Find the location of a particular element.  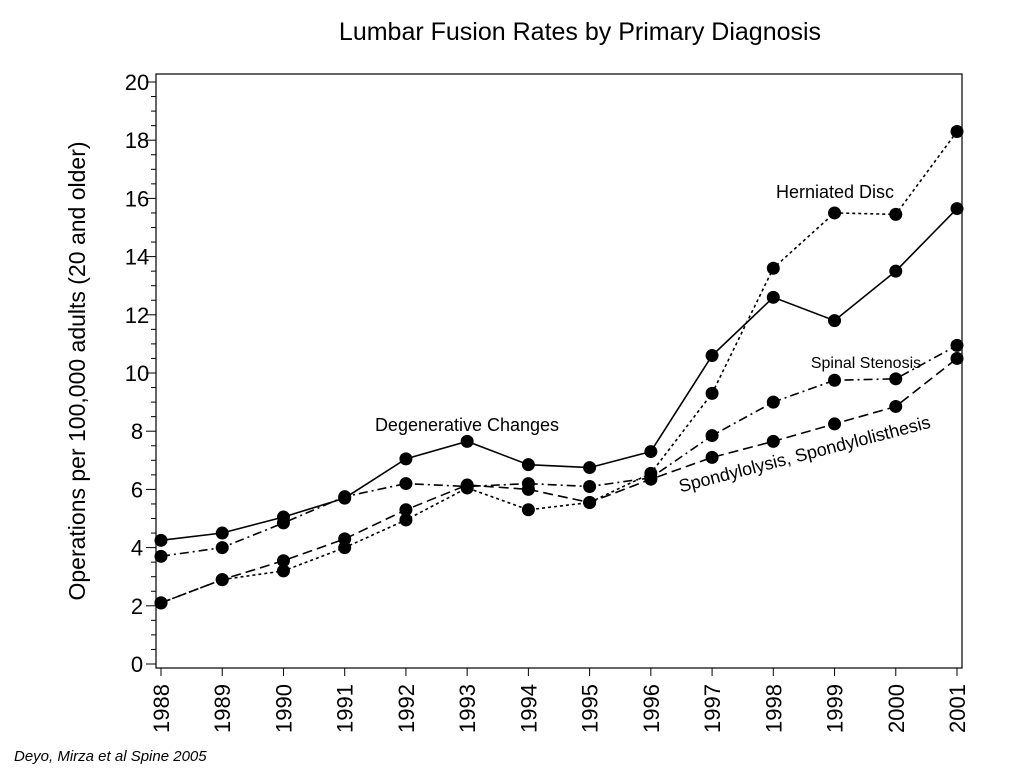

x-tick-label: 1989 is located at coordinates (222, 708).